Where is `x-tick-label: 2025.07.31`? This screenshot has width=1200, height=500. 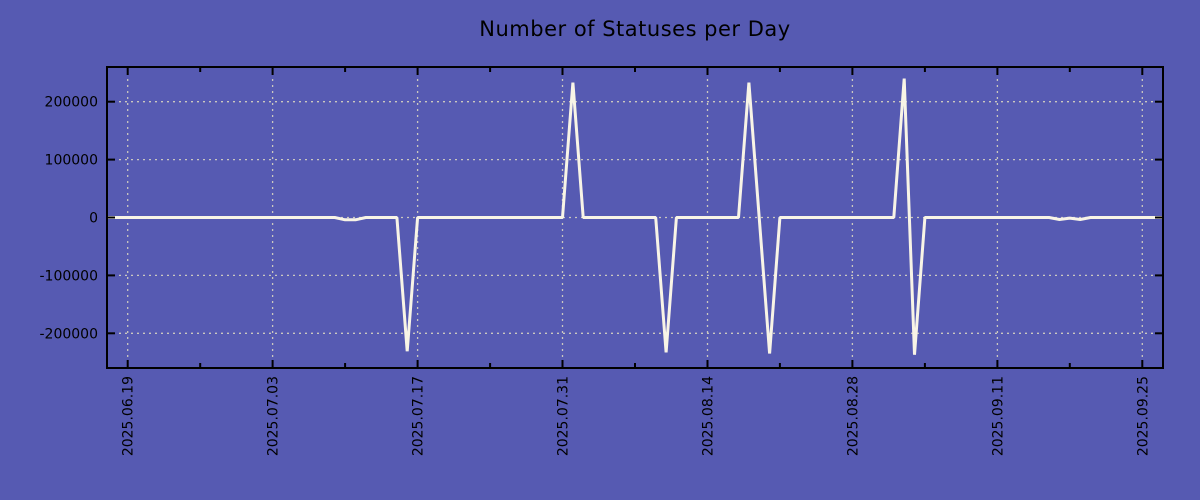 x-tick-label: 2025.07.31 is located at coordinates (564, 416).